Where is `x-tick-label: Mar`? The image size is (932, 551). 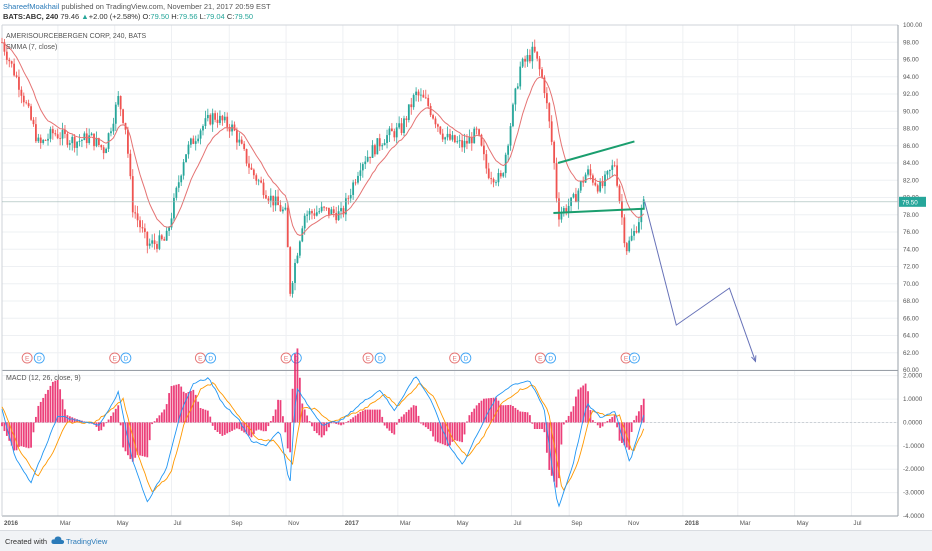
x-tick-label: Mar is located at coordinates (745, 523).